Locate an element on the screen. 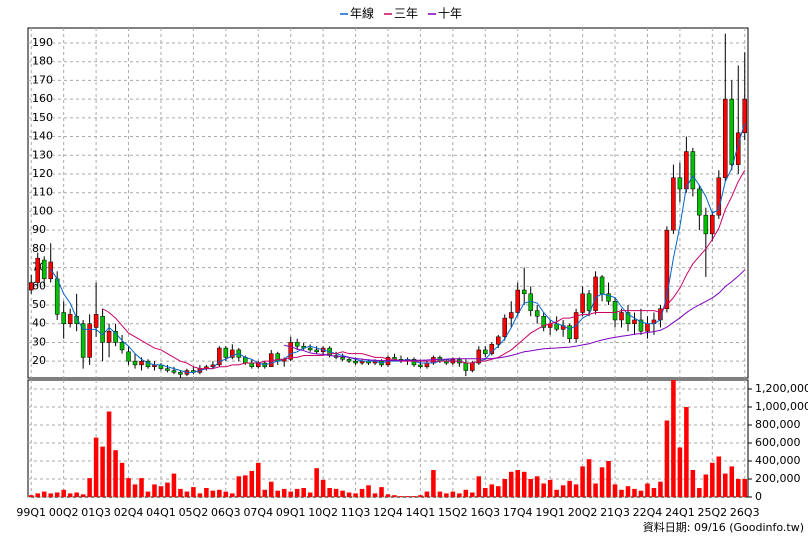  y2-tick-label: 1,000,000 is located at coordinates (781, 406).